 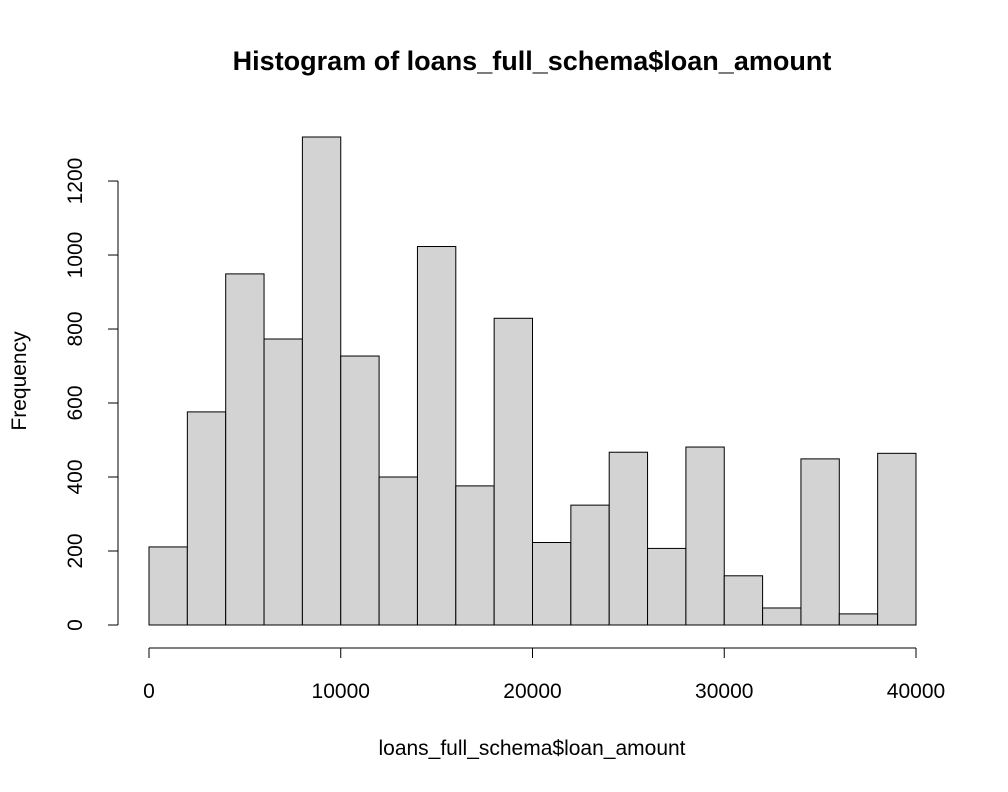 I want to click on x-tick-label: 10000, so click(x=341, y=691).